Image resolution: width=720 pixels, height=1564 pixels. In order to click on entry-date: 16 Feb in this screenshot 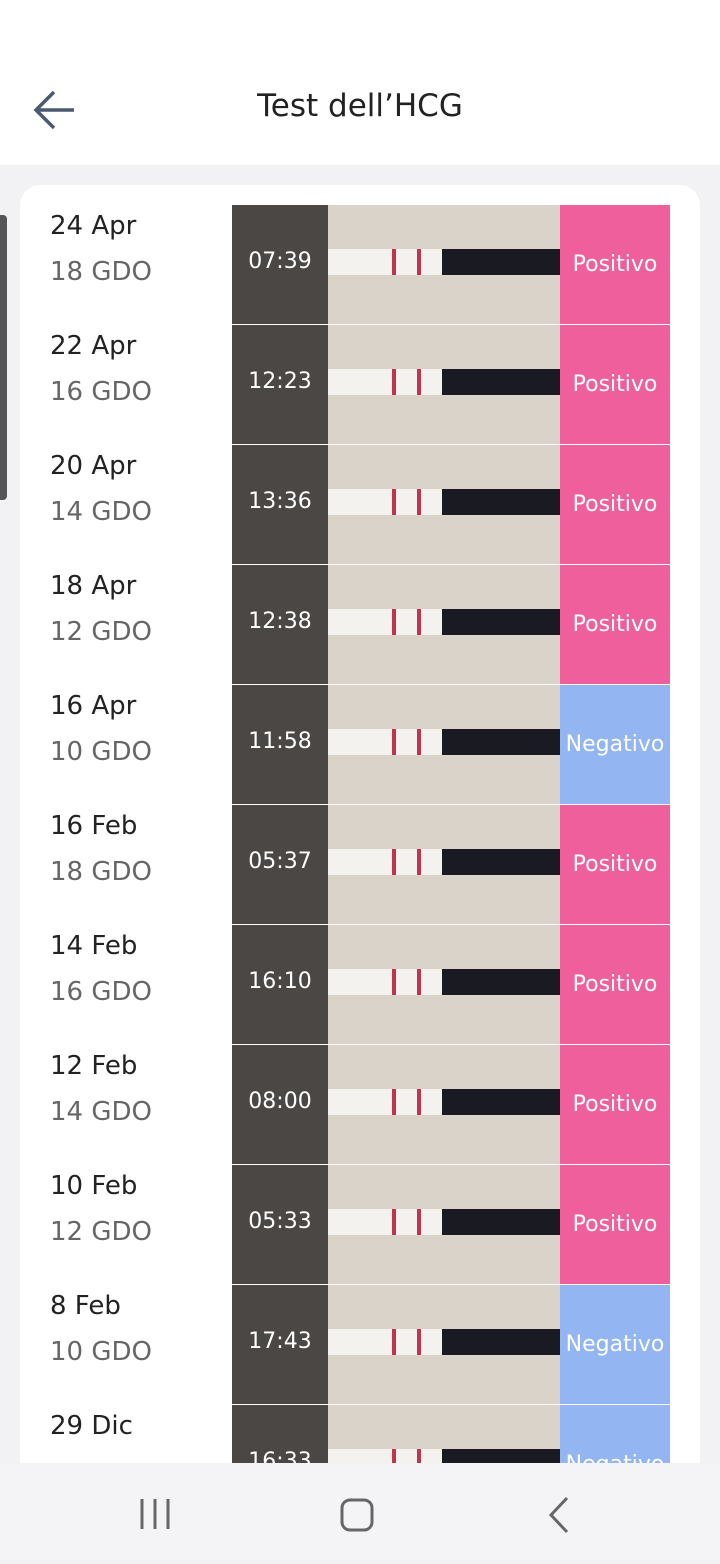, I will do `click(94, 826)`.